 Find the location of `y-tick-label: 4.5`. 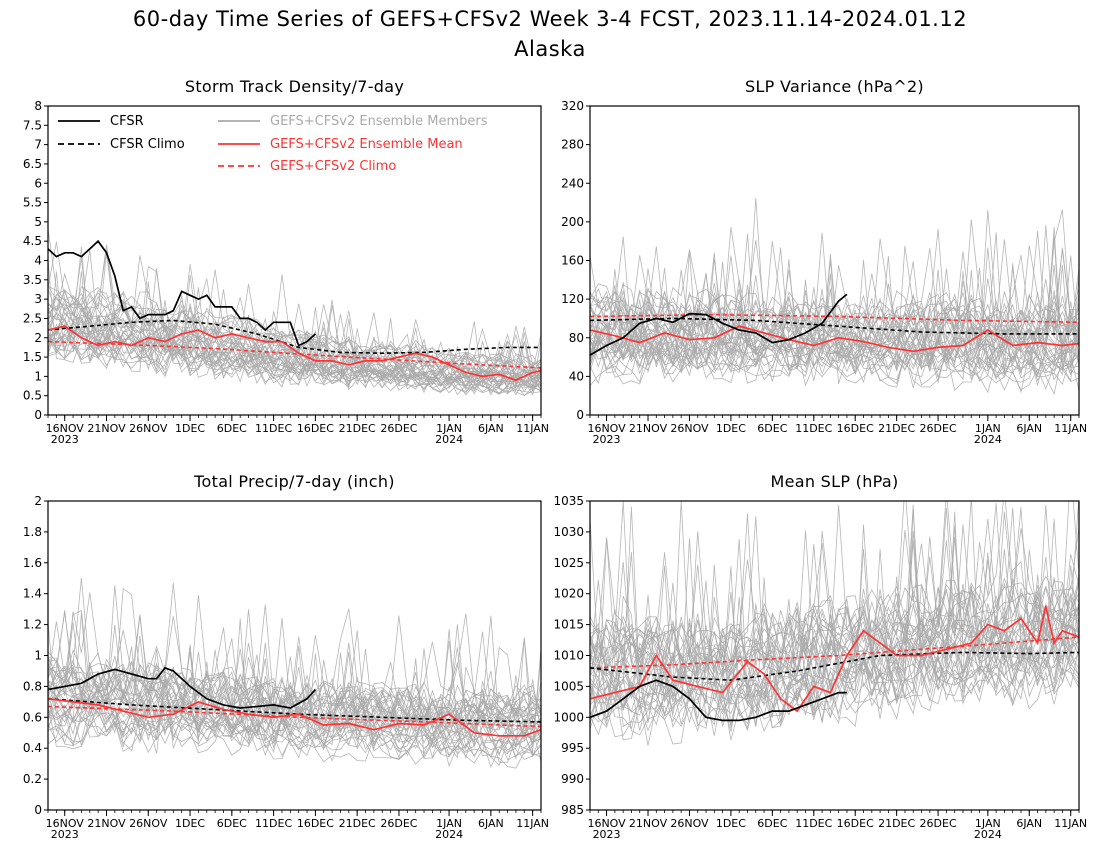

y-tick-label: 4.5 is located at coordinates (32, 241).